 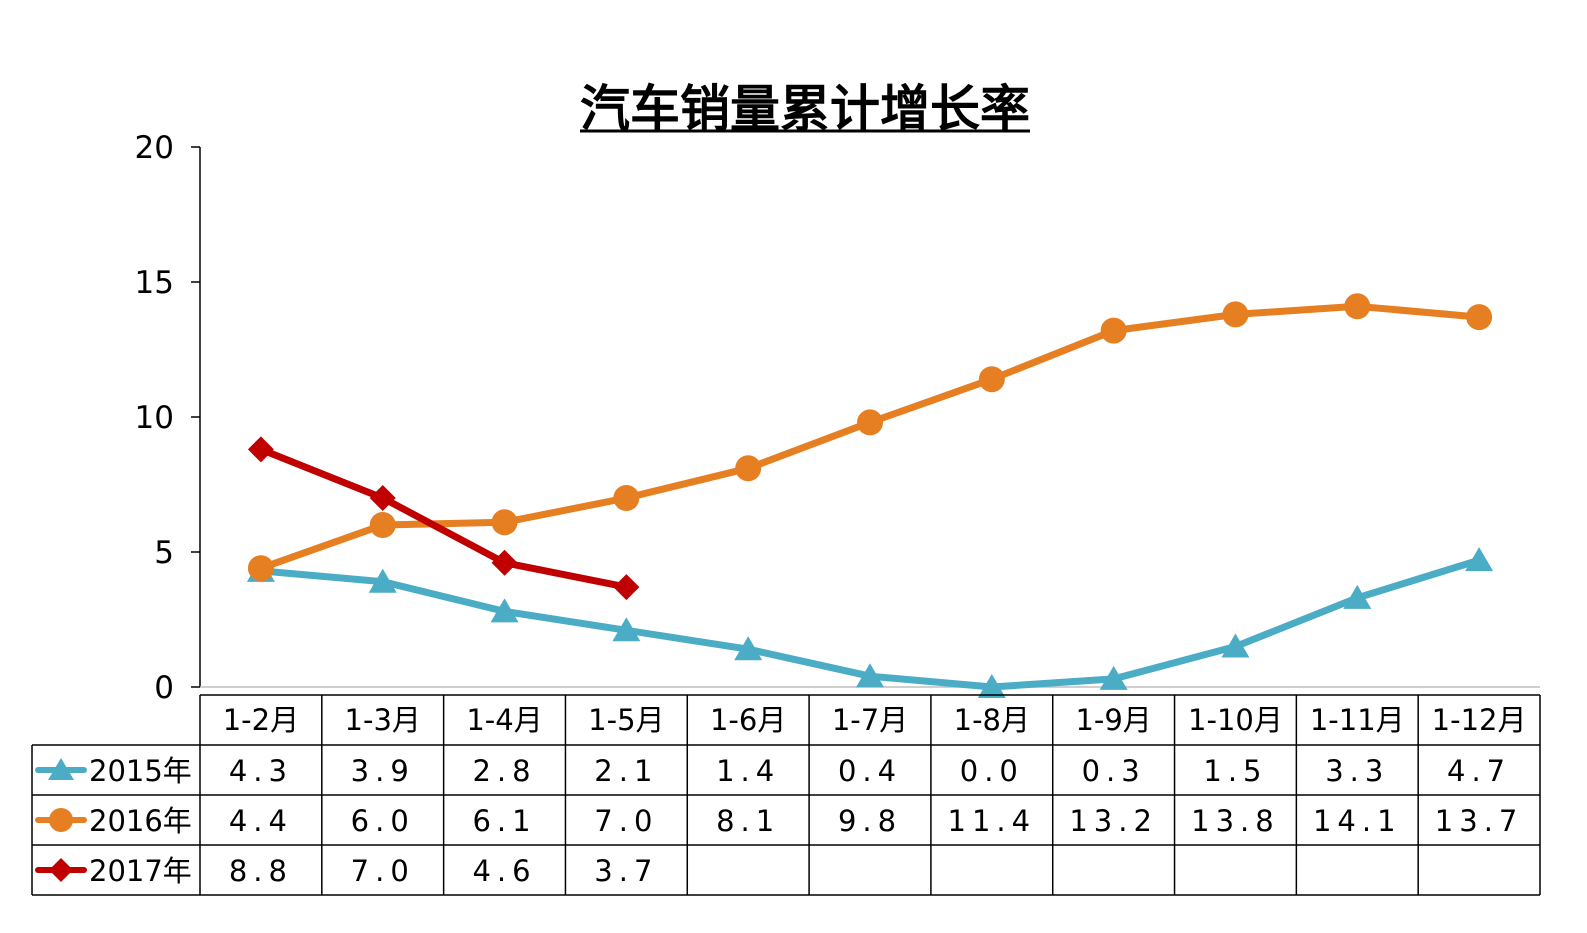 I want to click on data-label: 13.2, so click(x=1113, y=821).